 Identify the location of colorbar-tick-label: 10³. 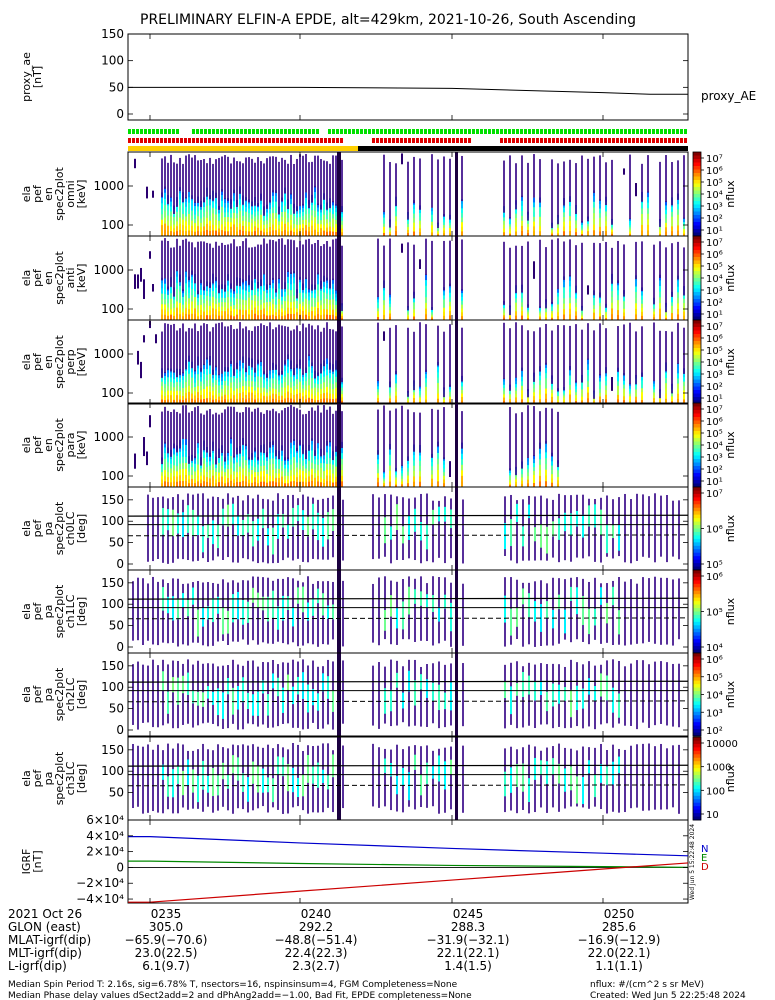
(714, 291).